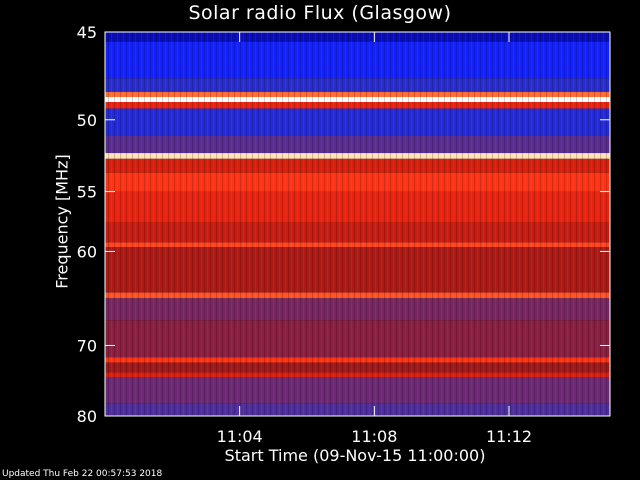 The width and height of the screenshot is (640, 480). What do you see at coordinates (320, 13) in the screenshot?
I see `chart-title: Solar radio Flux (Glasgow)` at bounding box center [320, 13].